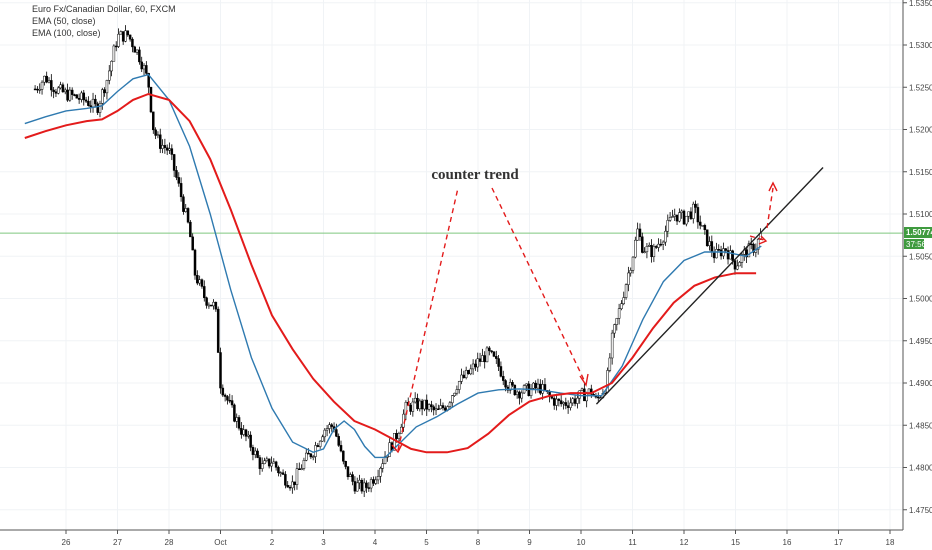 This screenshot has height=550, width=932. What do you see at coordinates (920, 87) in the screenshot?
I see `y-tick-label: 1.52500` at bounding box center [920, 87].